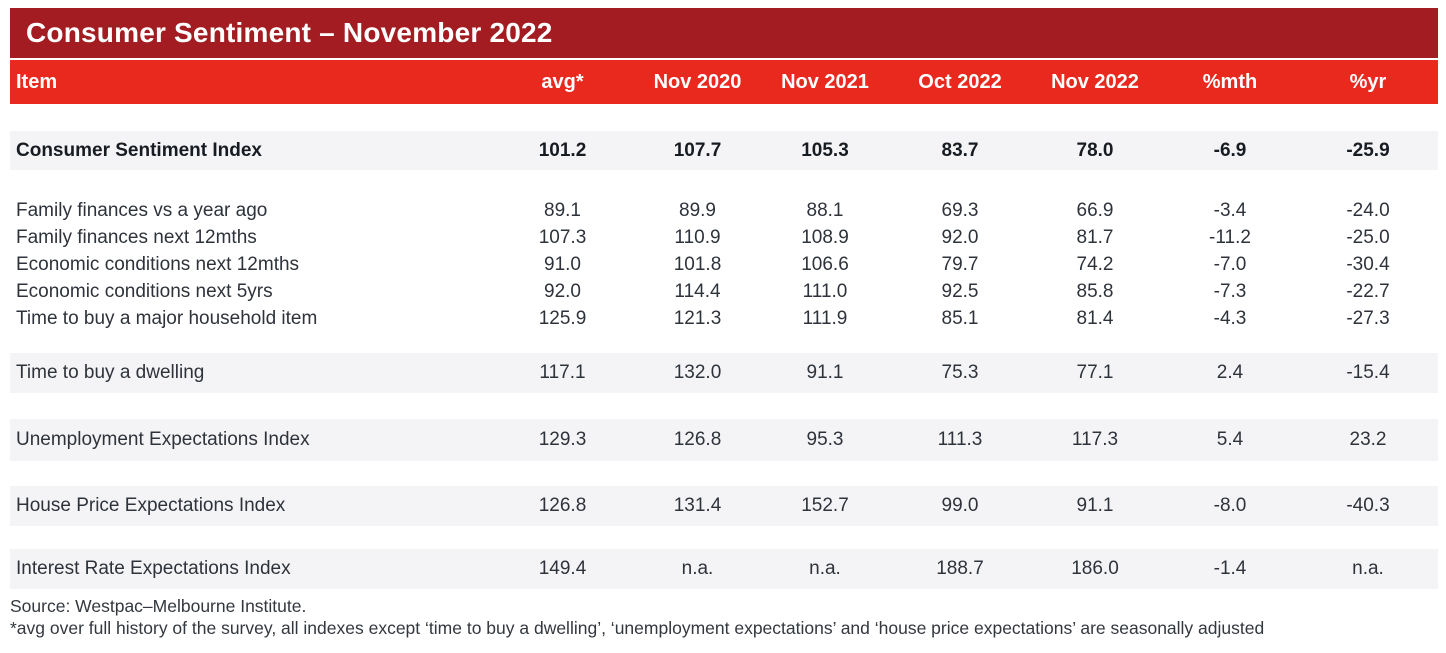  Describe the element at coordinates (960, 81) in the screenshot. I see `column-header-oct-2022: Oct 2022` at that location.